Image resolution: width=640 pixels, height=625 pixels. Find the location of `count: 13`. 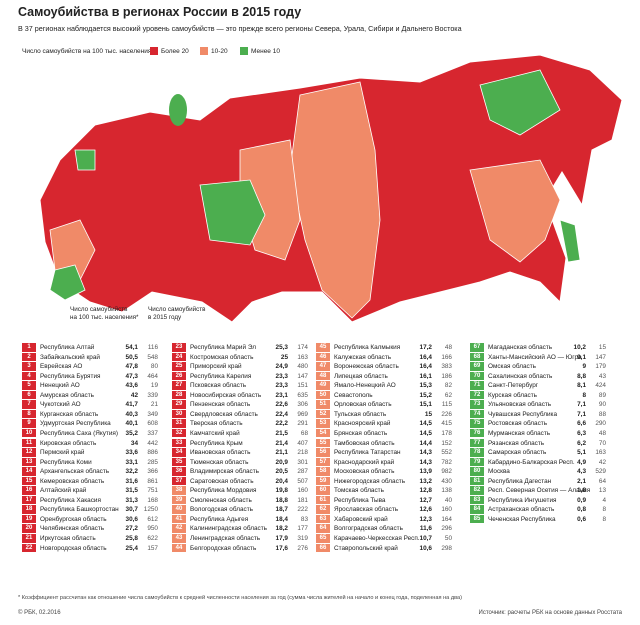

count: 13 is located at coordinates (602, 491).